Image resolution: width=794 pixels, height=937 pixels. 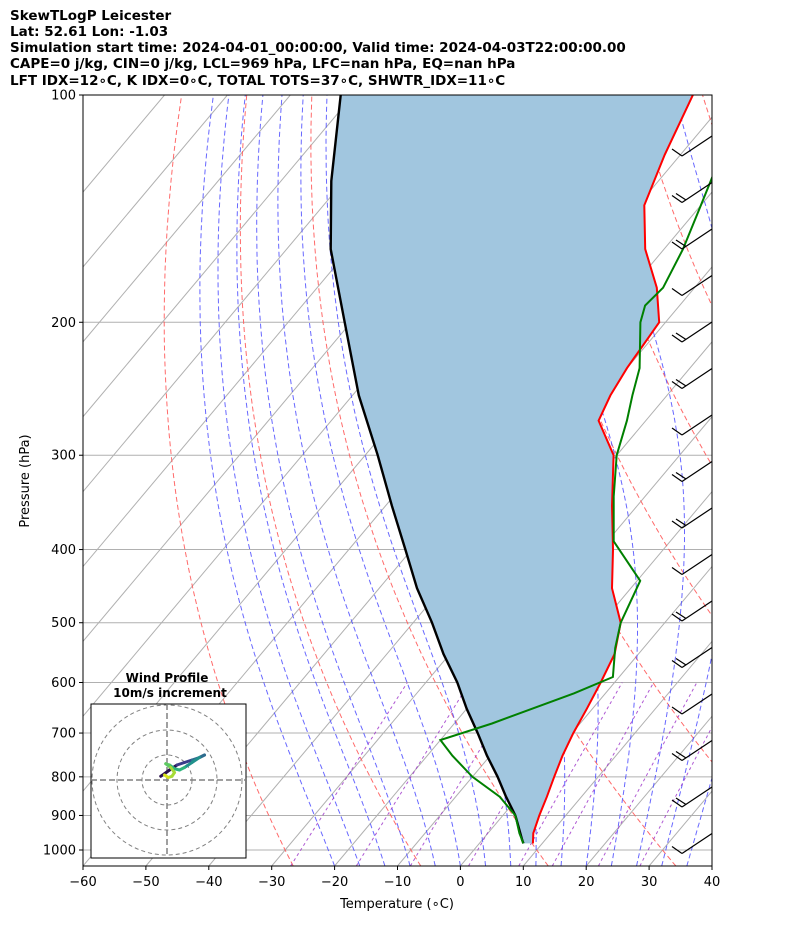 I want to click on wind-barbs, so click(x=692, y=494).